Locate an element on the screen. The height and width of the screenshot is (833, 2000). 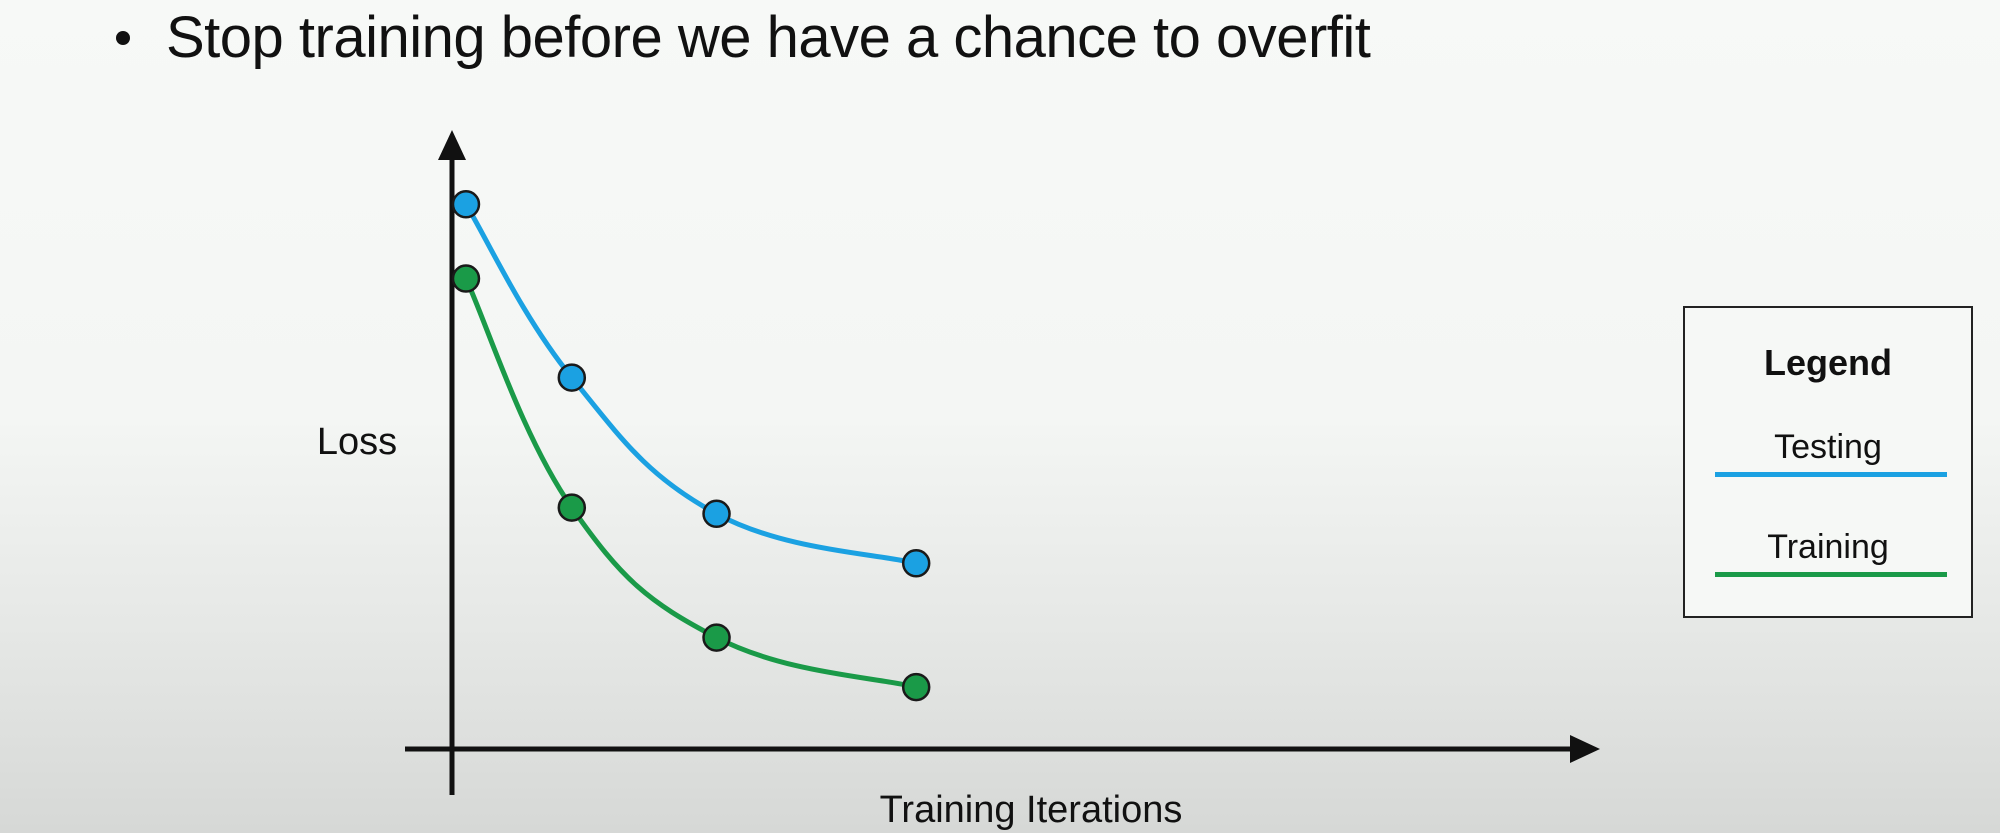
x-axis-arrow is located at coordinates (1585, 749).